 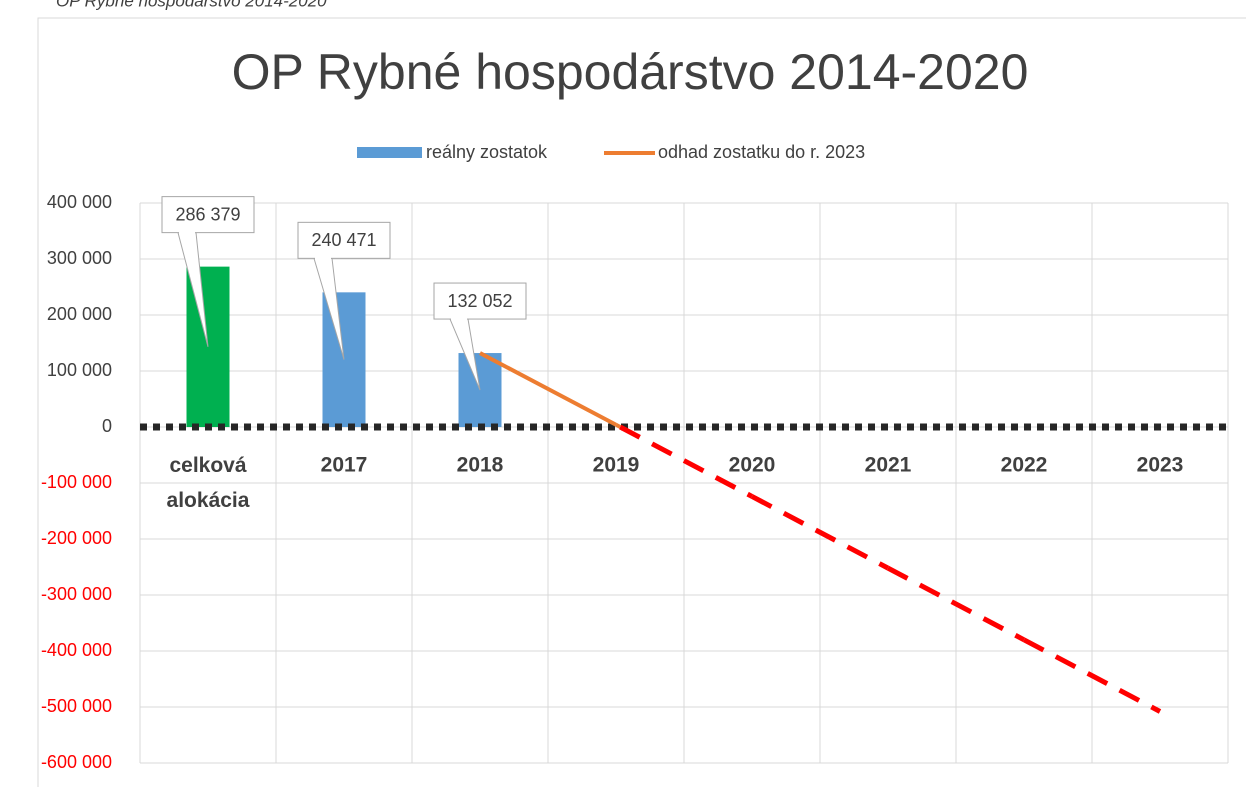 What do you see at coordinates (630, 72) in the screenshot?
I see `chart-title: OP Rybné hospodárstvo 2014-2020` at bounding box center [630, 72].